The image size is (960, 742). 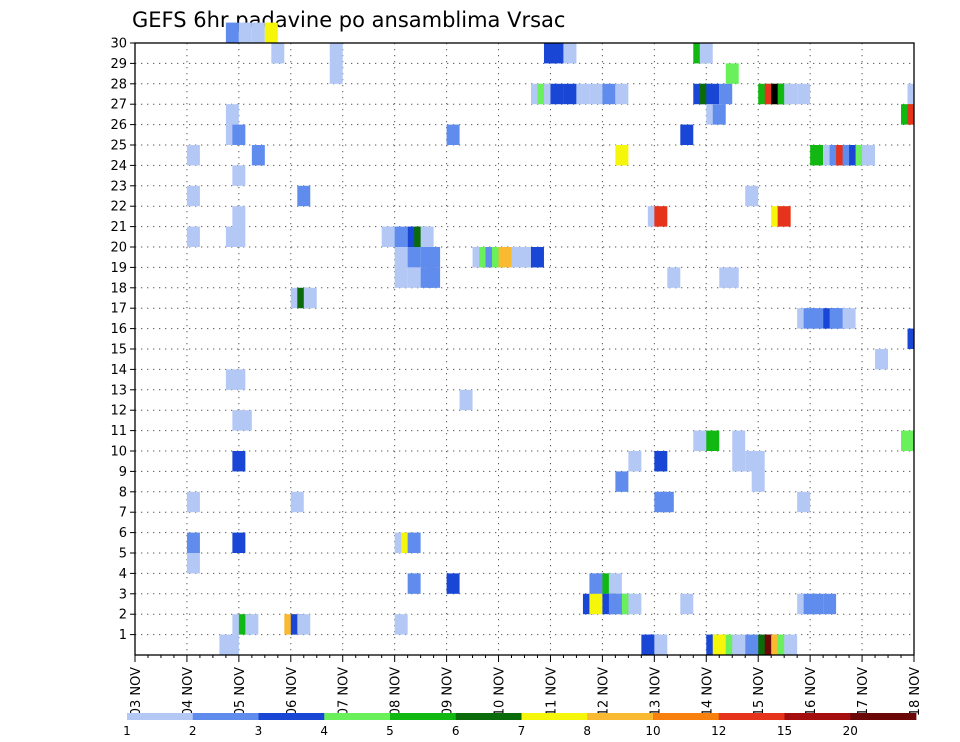 I want to click on y-tick-label: 1, so click(x=123, y=635).